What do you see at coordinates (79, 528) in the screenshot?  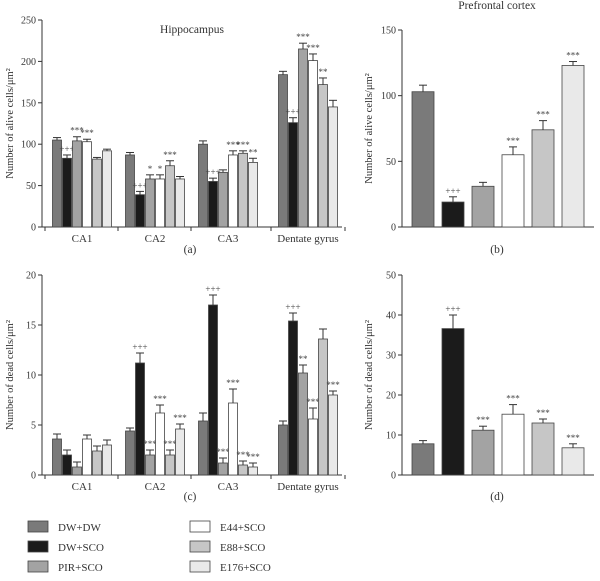 I see `legend-label: DW+DW` at bounding box center [79, 528].